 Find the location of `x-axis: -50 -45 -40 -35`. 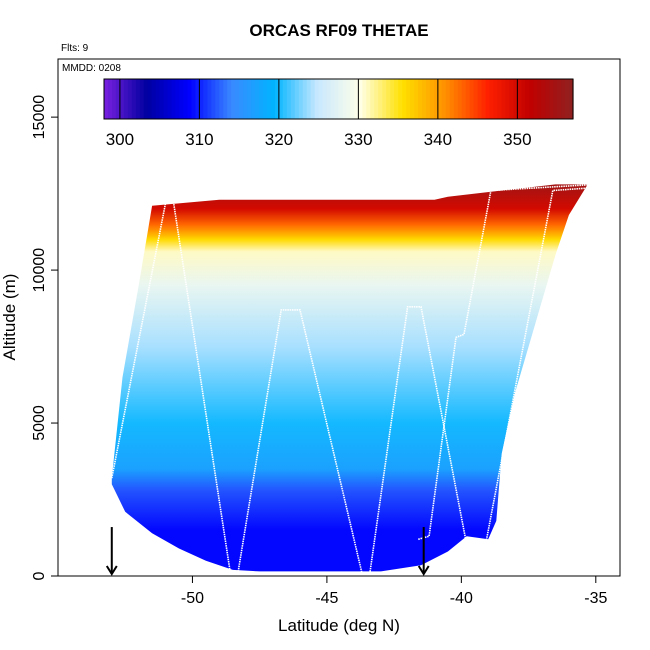

x-axis: -50 -45 -40 -35 is located at coordinates (394, 591).